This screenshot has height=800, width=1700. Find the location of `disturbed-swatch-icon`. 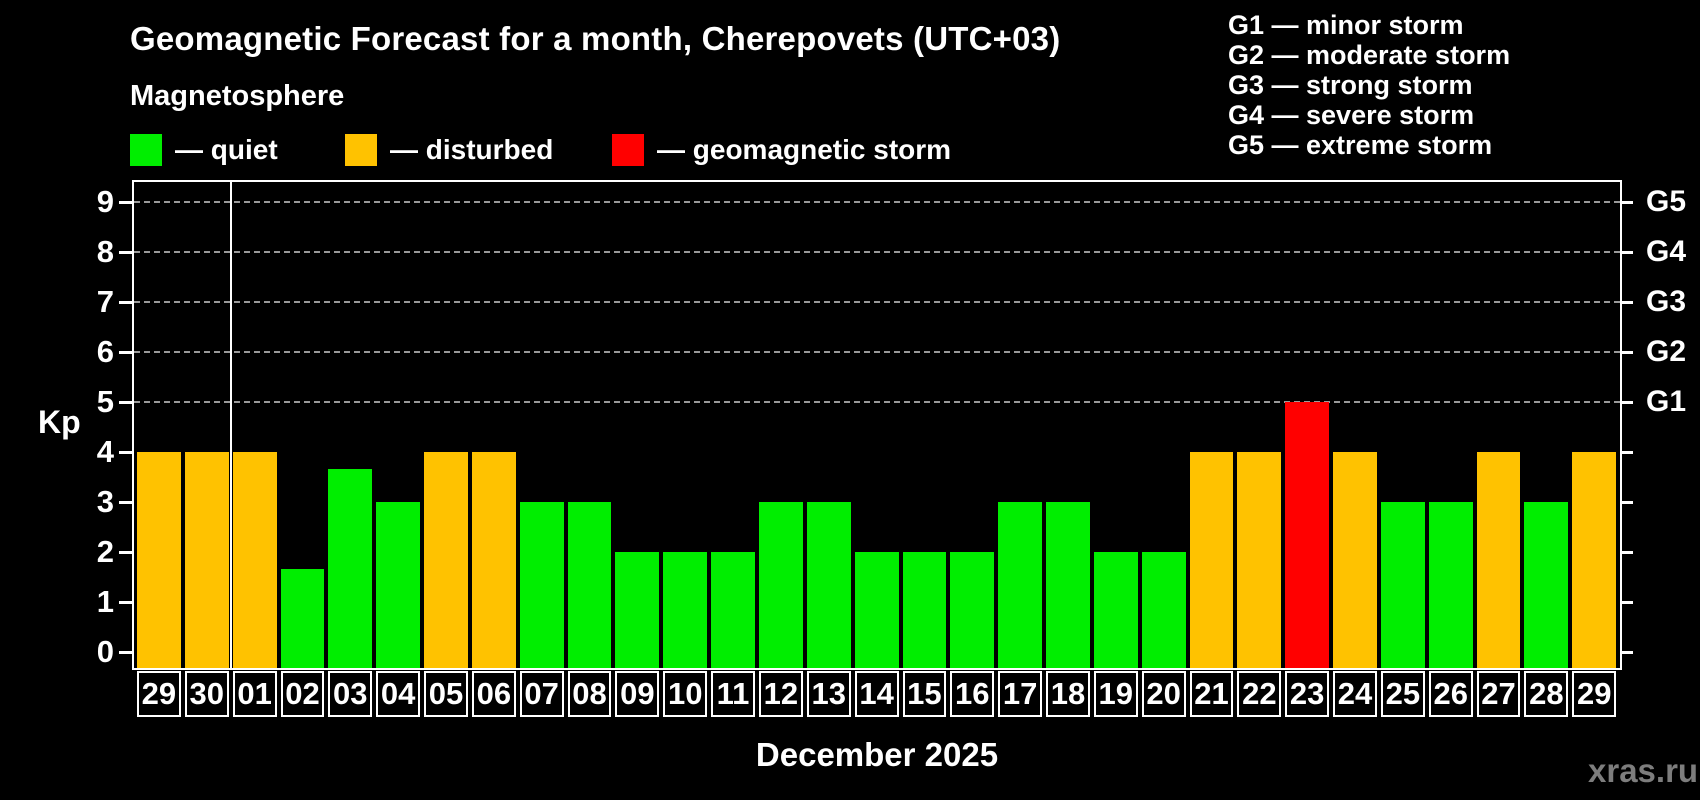

disturbed-swatch-icon is located at coordinates (361, 150).